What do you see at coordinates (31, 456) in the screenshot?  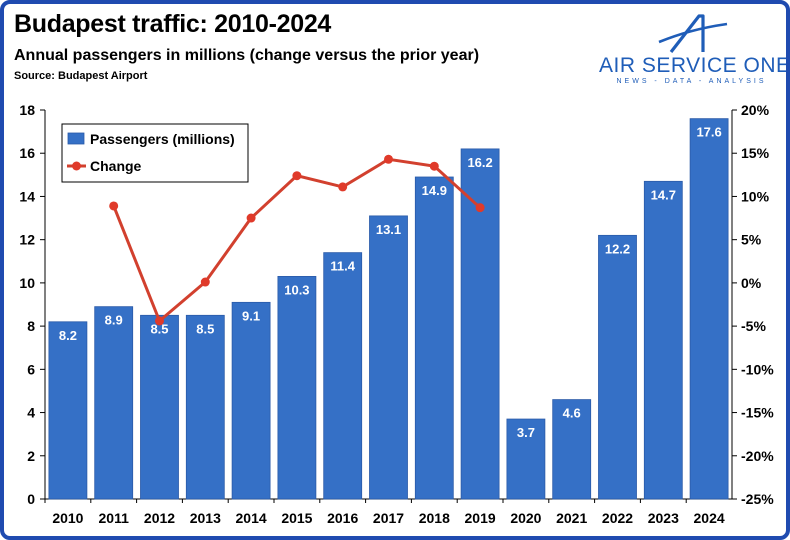 I see `y-left-tick-label: 2` at bounding box center [31, 456].